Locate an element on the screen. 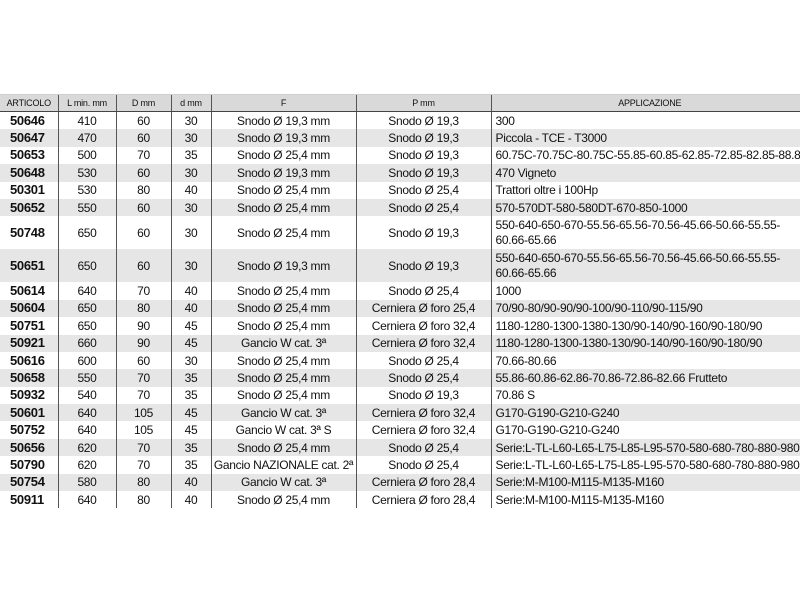 Image resolution: width=800 pixels, height=600 pixels. cell-f: Gancio W cat. 3ª S is located at coordinates (283, 430).